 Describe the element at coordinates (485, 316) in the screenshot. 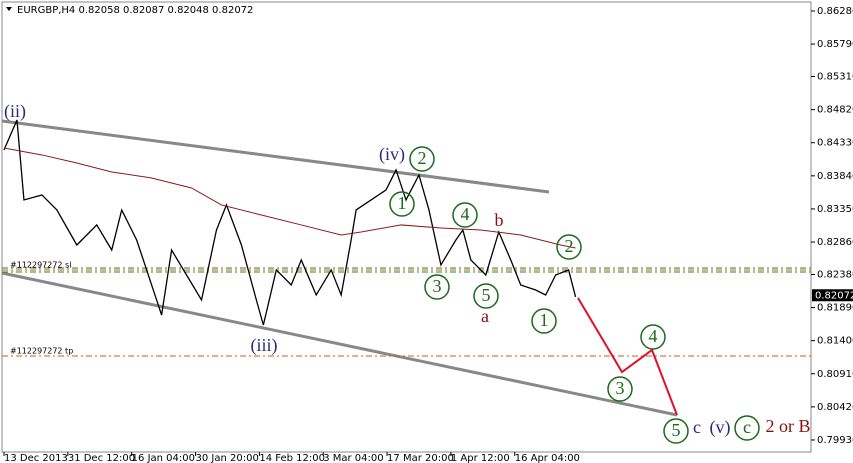

I see `wave-label: a` at that location.